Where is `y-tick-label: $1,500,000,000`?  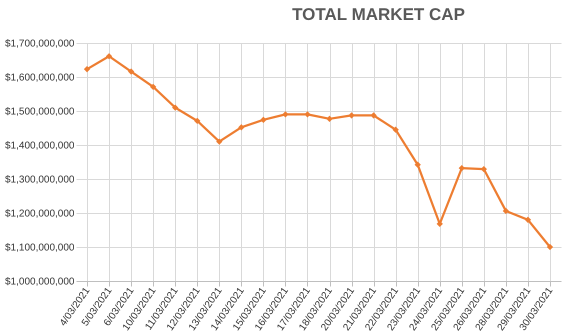 y-tick-label: $1,500,000,000 is located at coordinates (39, 112).